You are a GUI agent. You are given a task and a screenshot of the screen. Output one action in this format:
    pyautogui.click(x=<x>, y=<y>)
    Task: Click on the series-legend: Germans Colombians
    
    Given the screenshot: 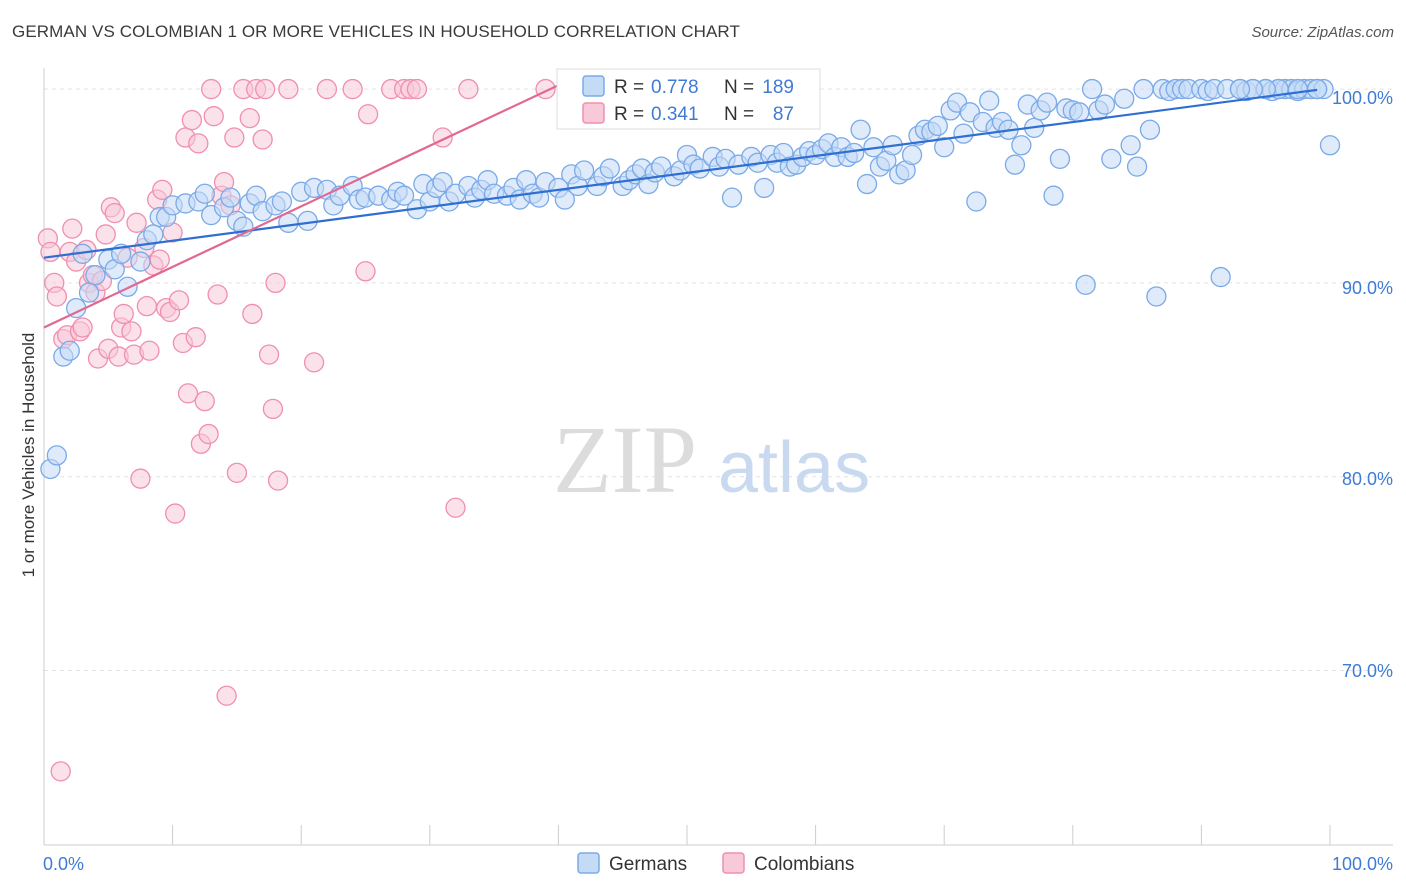 What is the action you would take?
    pyautogui.click(x=715, y=863)
    